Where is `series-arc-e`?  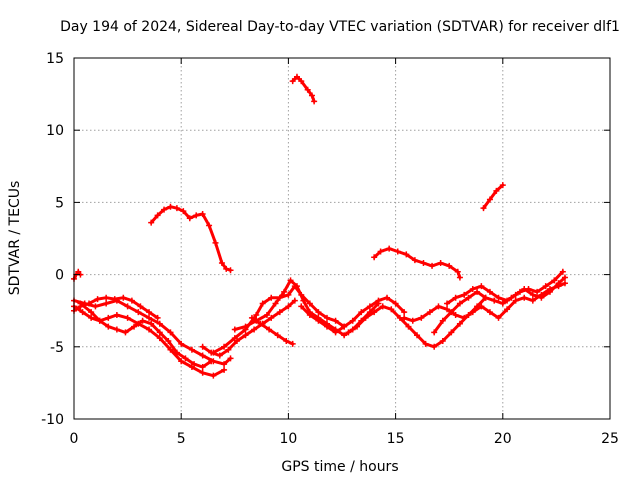
series-arc-e is located at coordinates (248, 328).